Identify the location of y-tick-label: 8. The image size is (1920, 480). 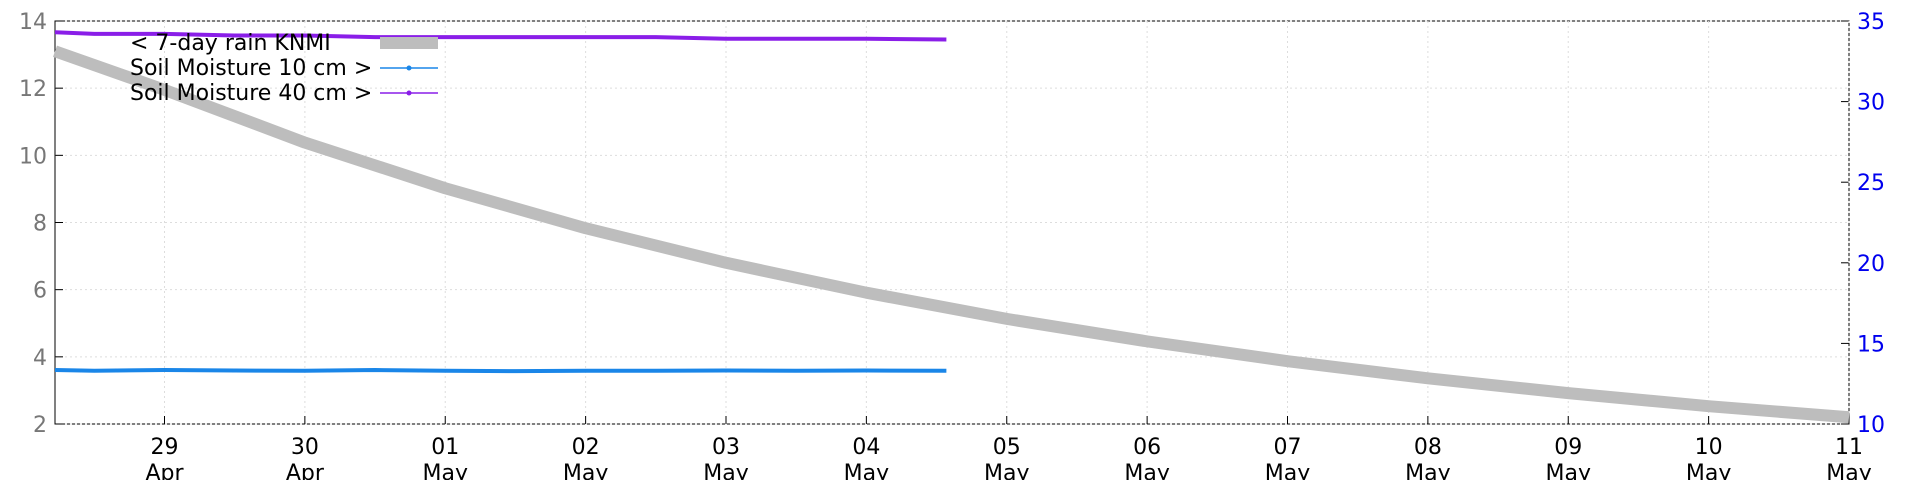
(40, 224).